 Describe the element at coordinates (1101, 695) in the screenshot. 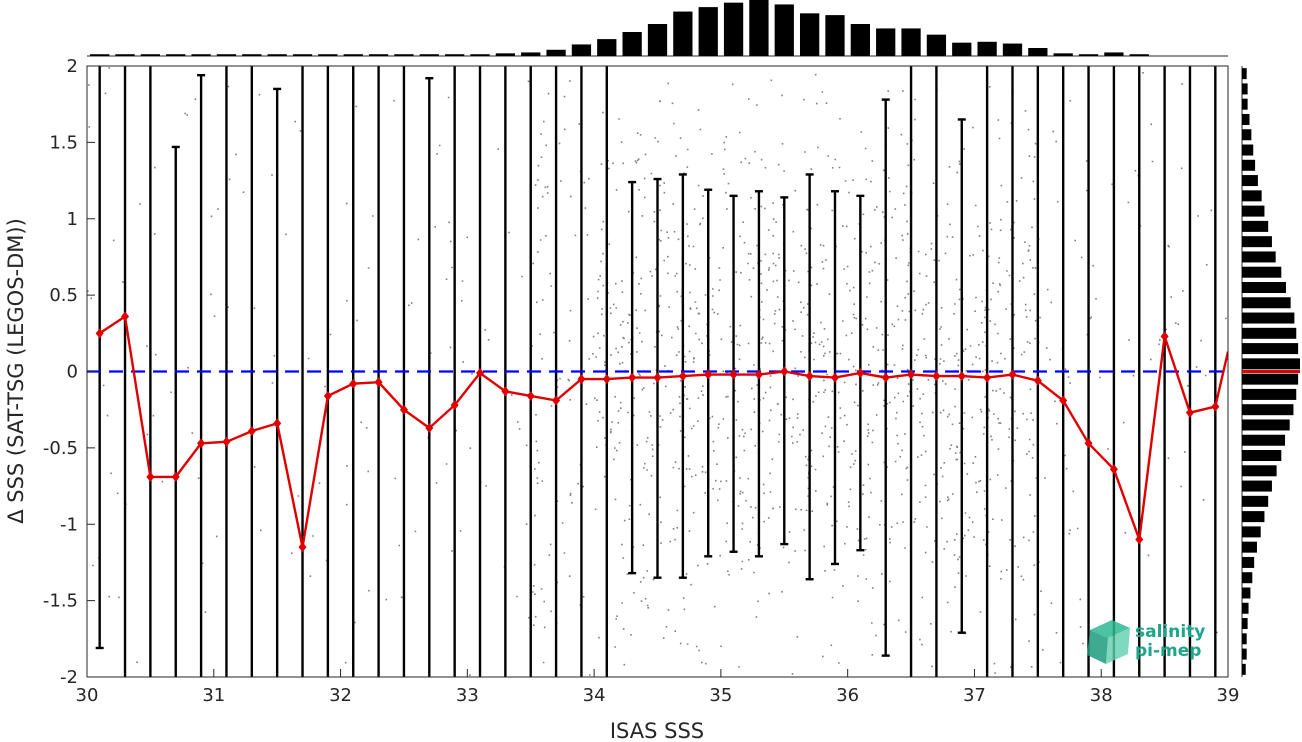

I see `x-tick-label: 38` at that location.